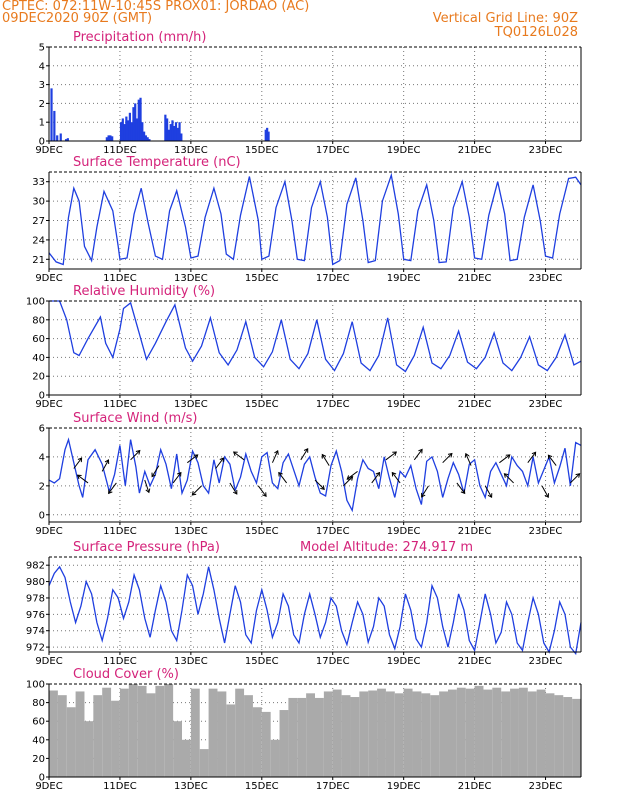 The width and height of the screenshot is (618, 800). Describe the element at coordinates (42, 486) in the screenshot. I see `y-tick-label: 2` at that location.